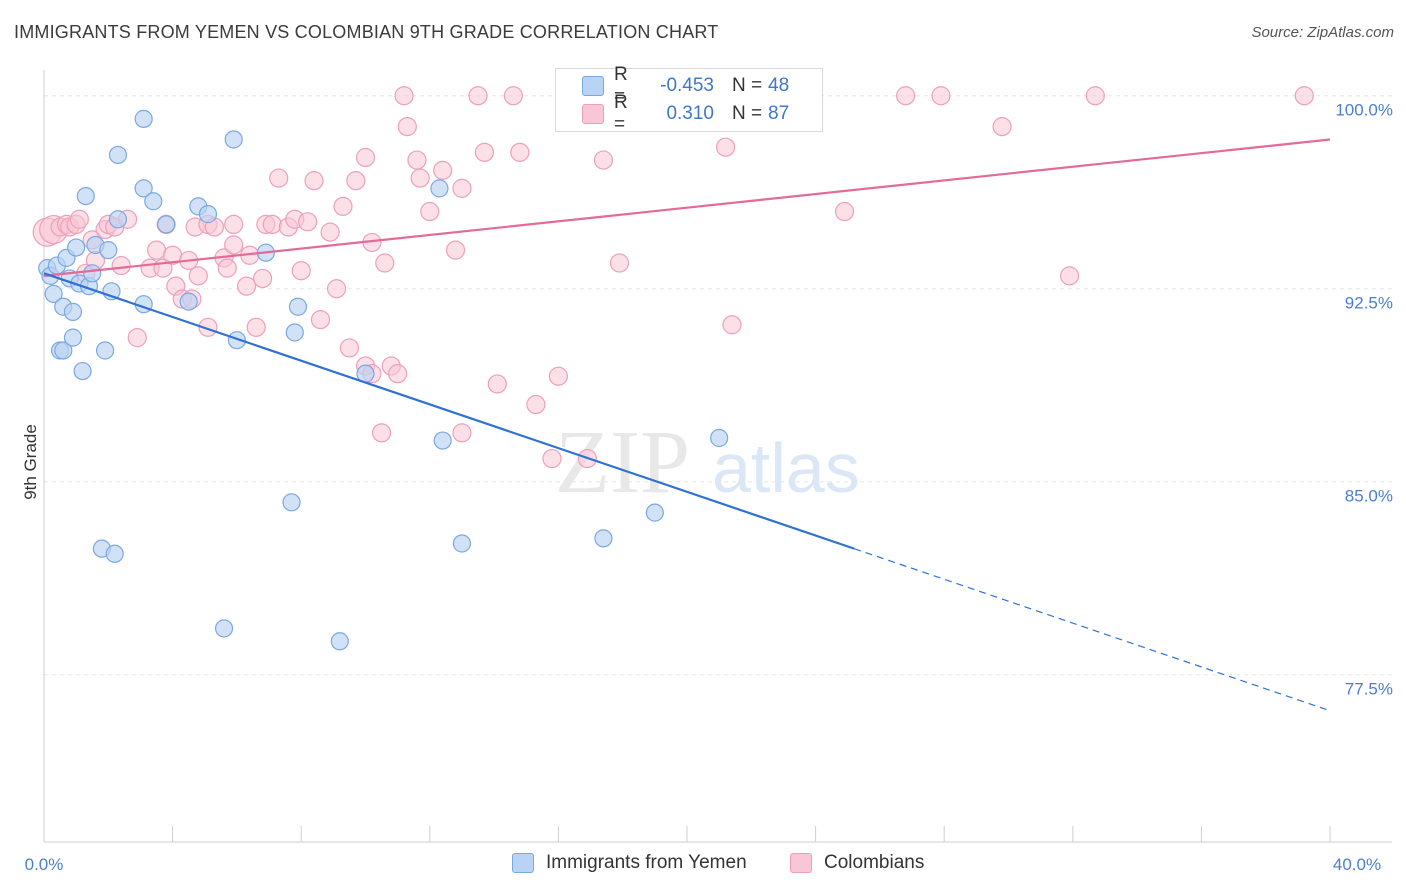 The width and height of the screenshot is (1406, 892). I want to click on legend-row-yemen: R = -0.453 N = 48, so click(673, 85).